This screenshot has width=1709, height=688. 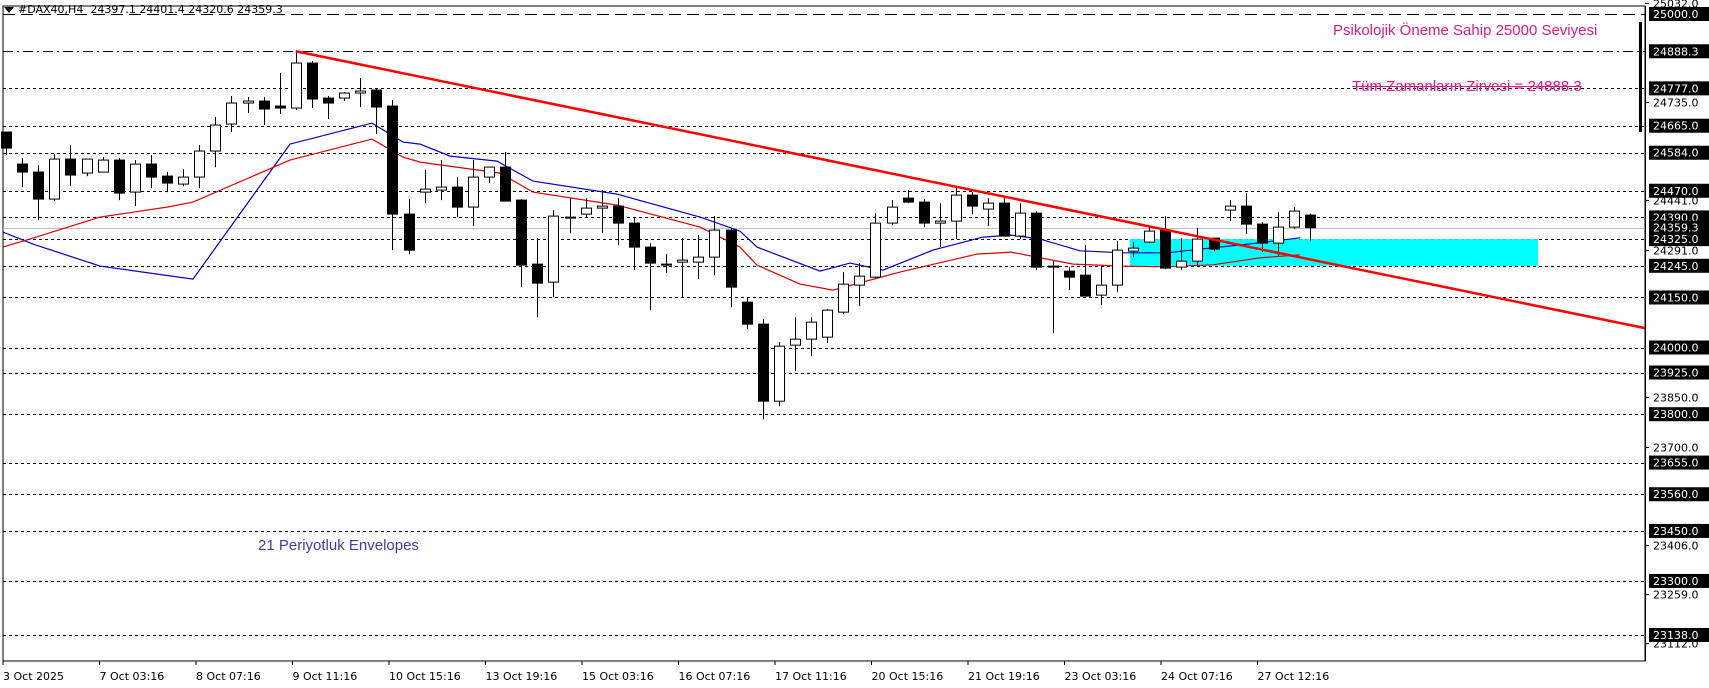 I want to click on price-axis-label: 24735.0, so click(x=1676, y=102).